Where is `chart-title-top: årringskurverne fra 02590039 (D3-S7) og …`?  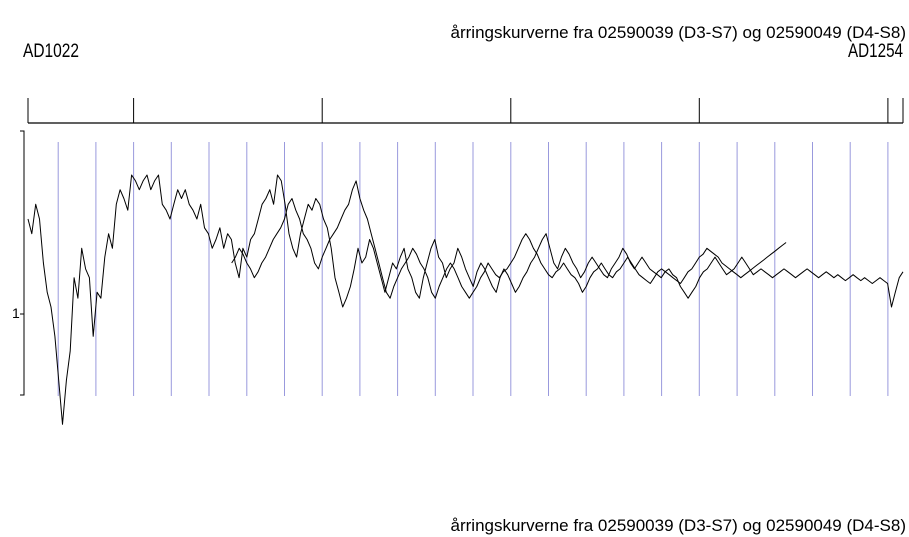
chart-title-top: årringskurverne fra 02590039 (D3-S7) og … is located at coordinates (678, 32).